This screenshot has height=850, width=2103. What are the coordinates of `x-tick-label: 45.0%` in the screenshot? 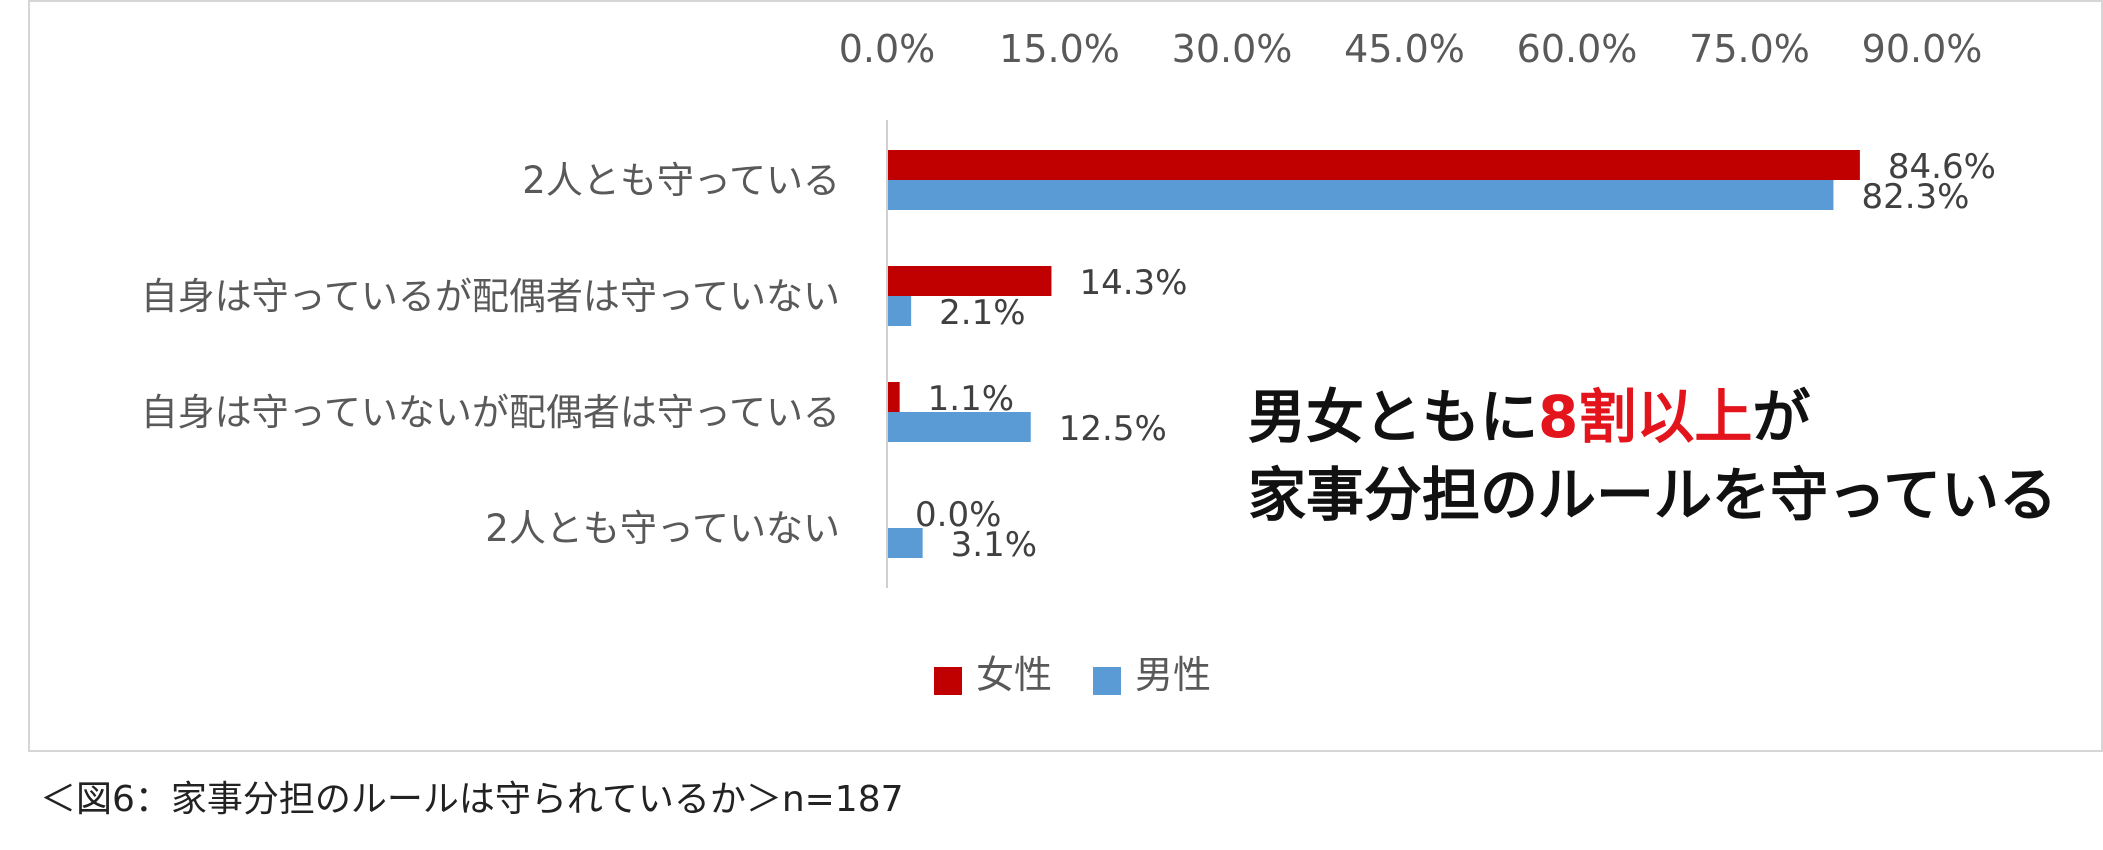 It's located at (1404, 49).